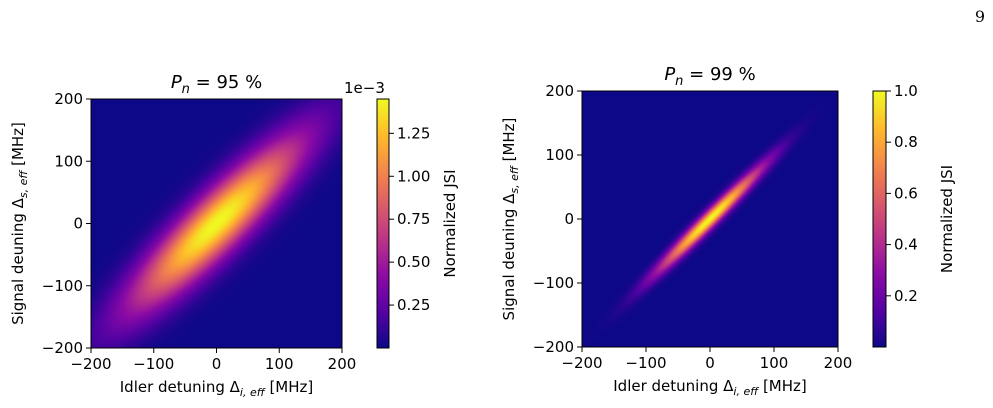 This screenshot has width=993, height=408. Describe the element at coordinates (906, 91) in the screenshot. I see `colorbar-tick-label: 1.0` at that location.